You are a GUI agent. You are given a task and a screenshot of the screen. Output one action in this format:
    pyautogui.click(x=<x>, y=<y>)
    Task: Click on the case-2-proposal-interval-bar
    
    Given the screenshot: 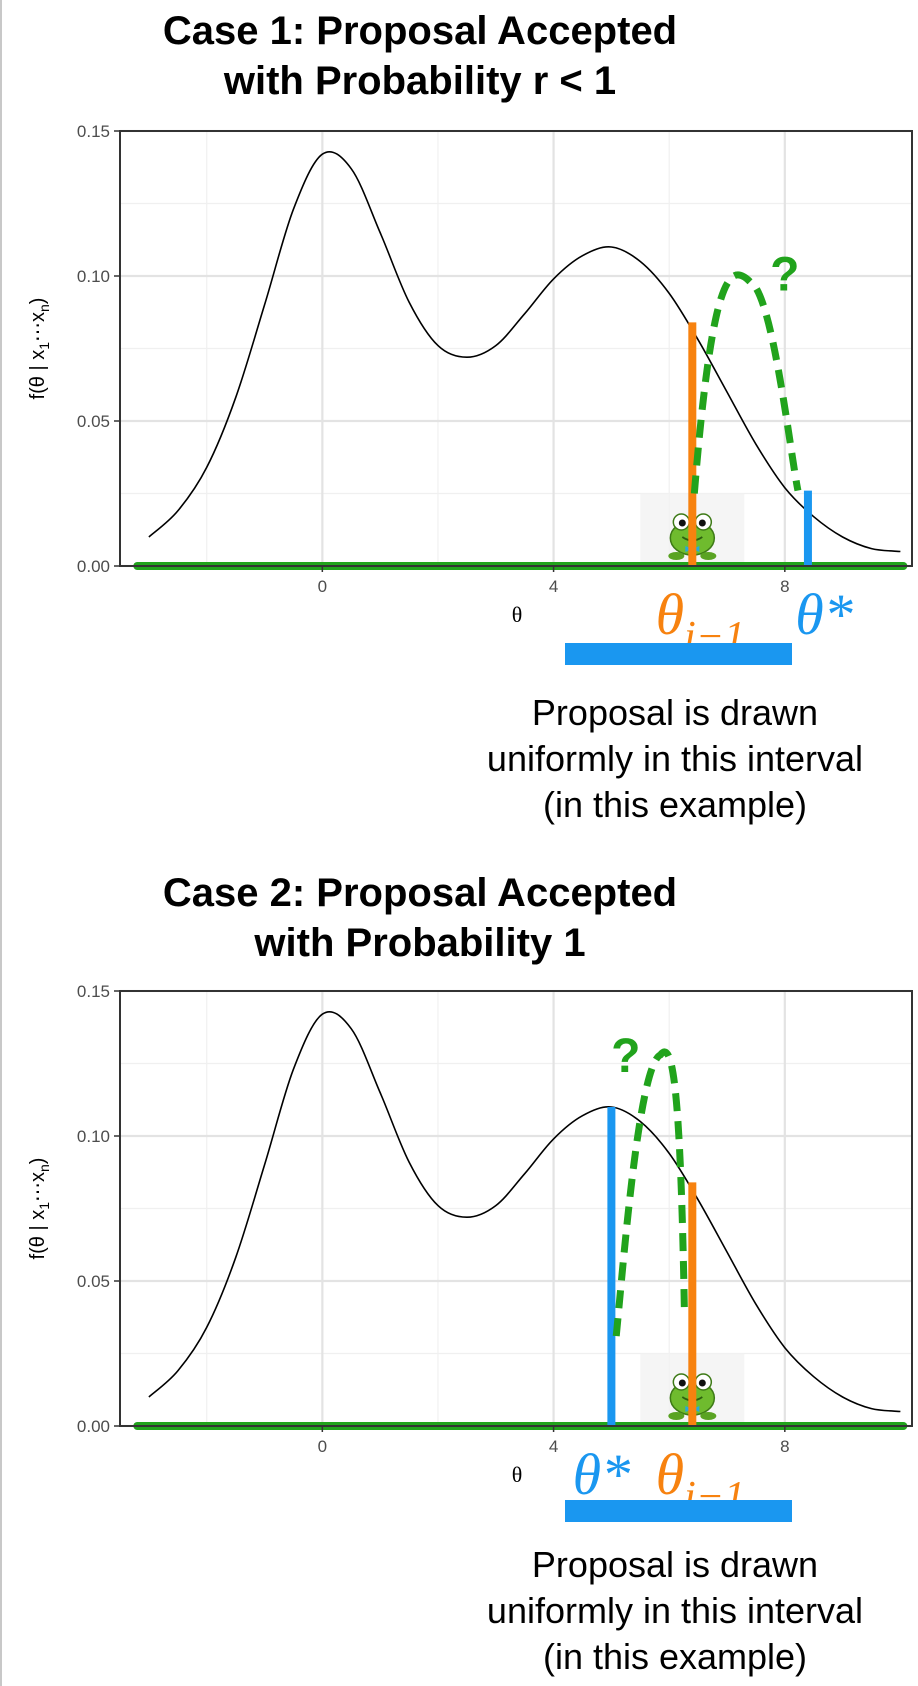 What is the action you would take?
    pyautogui.click(x=678, y=1511)
    